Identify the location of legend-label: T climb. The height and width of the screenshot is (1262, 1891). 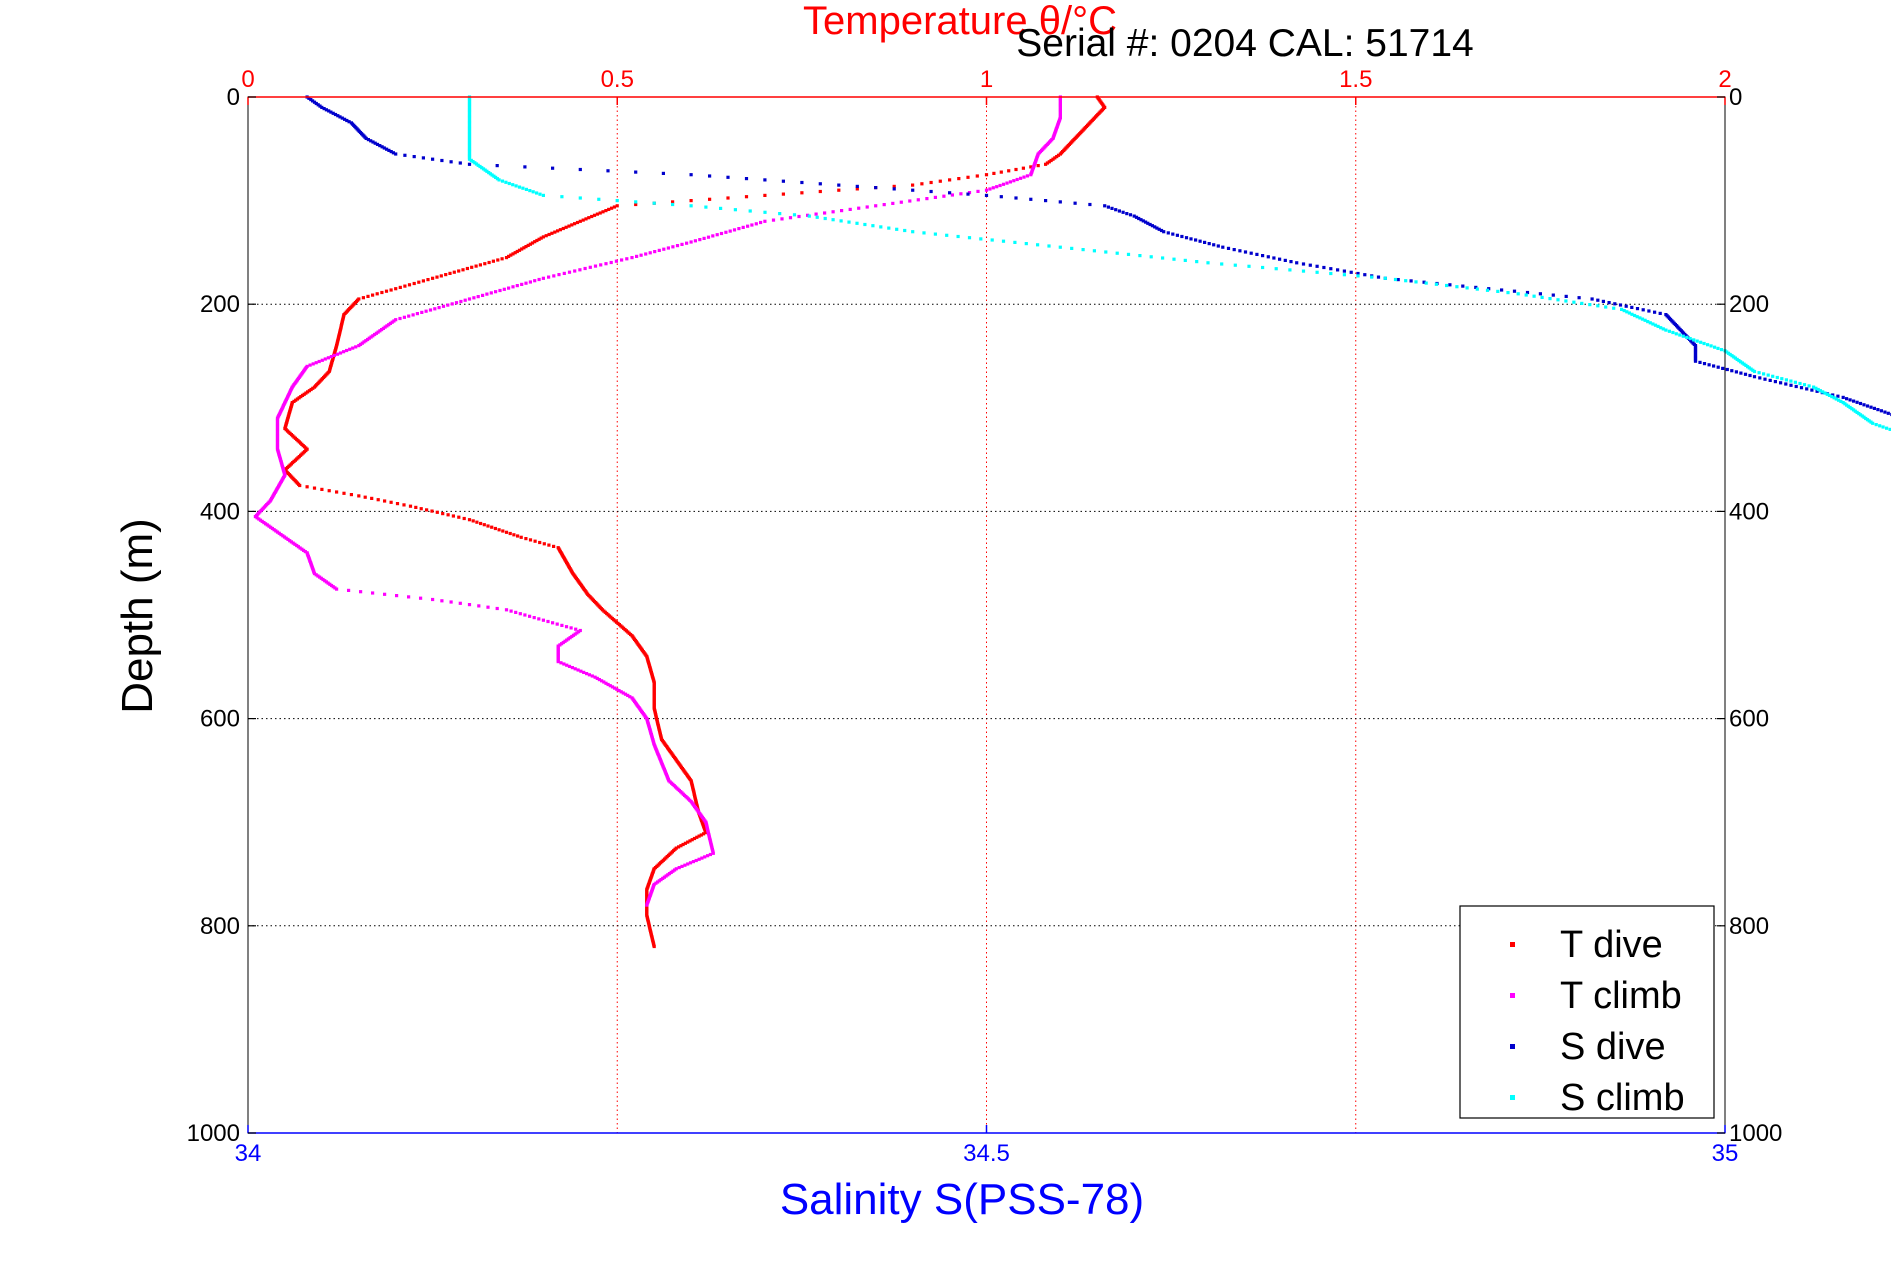
(1621, 996).